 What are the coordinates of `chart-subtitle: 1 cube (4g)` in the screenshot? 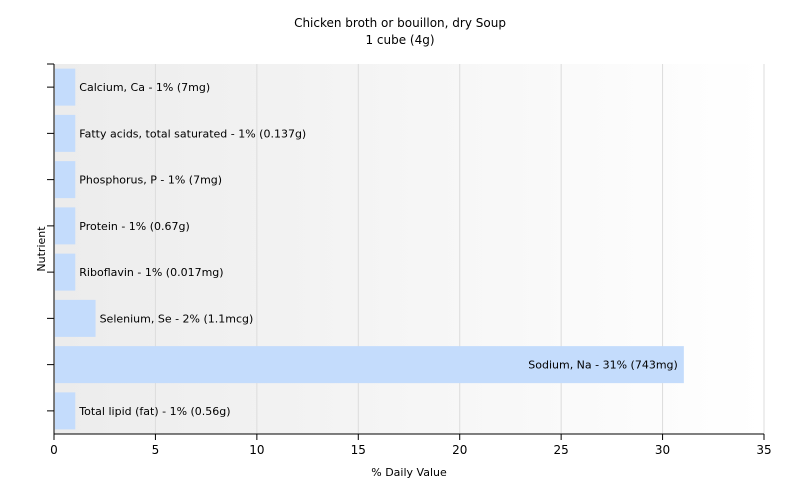 It's located at (399, 40).